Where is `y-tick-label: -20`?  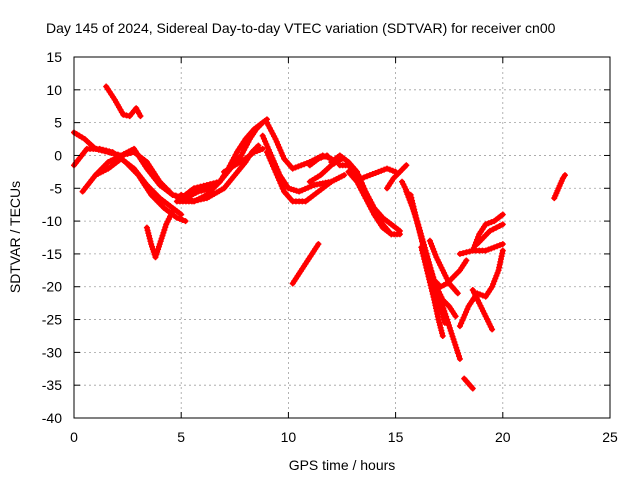 y-tick-label: -20 is located at coordinates (52, 287).